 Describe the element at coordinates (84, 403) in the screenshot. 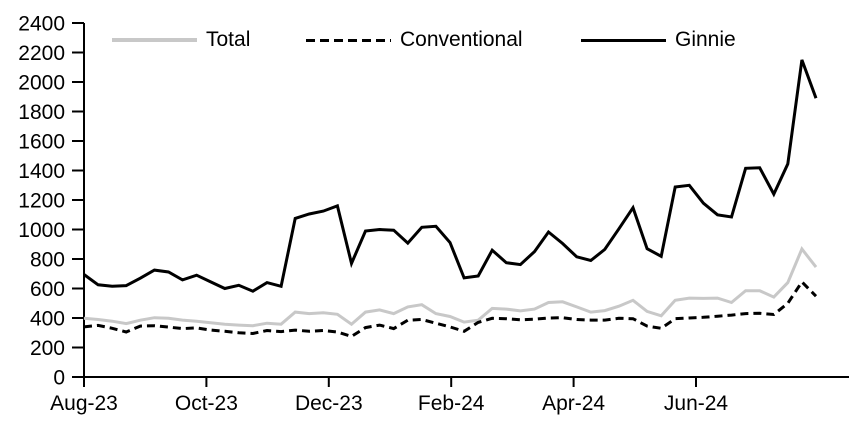

I see `x-tick-label: Aug-23` at that location.